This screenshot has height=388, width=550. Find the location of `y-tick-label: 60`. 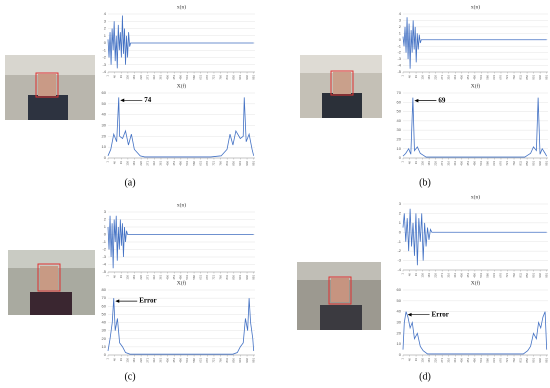

y-tick-label: 60 is located at coordinates (104, 92).